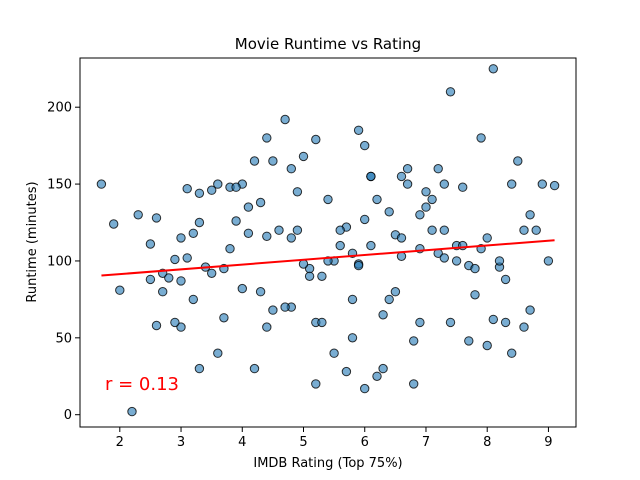  Describe the element at coordinates (181, 442) in the screenshot. I see `x-tick-label: 3` at that location.